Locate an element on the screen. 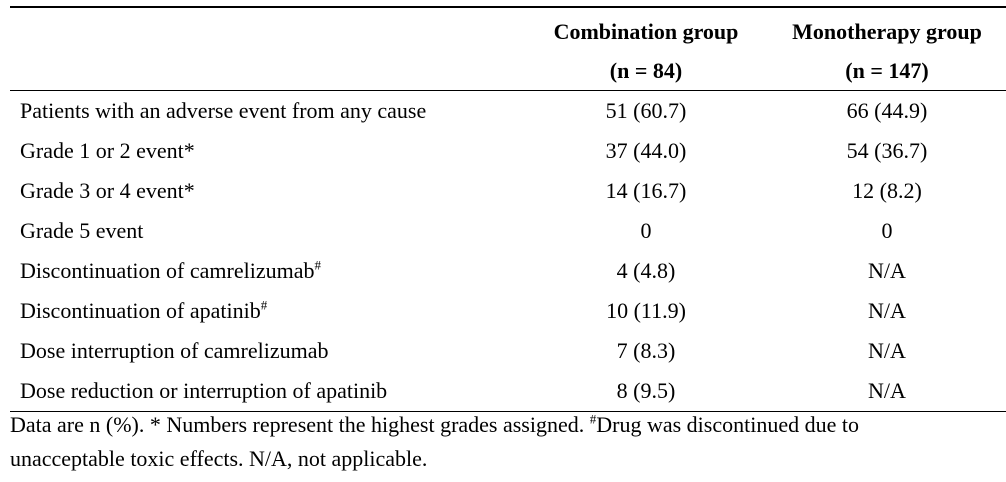 The width and height of the screenshot is (1006, 482). combination-value: 51 (60.7) is located at coordinates (646, 110).